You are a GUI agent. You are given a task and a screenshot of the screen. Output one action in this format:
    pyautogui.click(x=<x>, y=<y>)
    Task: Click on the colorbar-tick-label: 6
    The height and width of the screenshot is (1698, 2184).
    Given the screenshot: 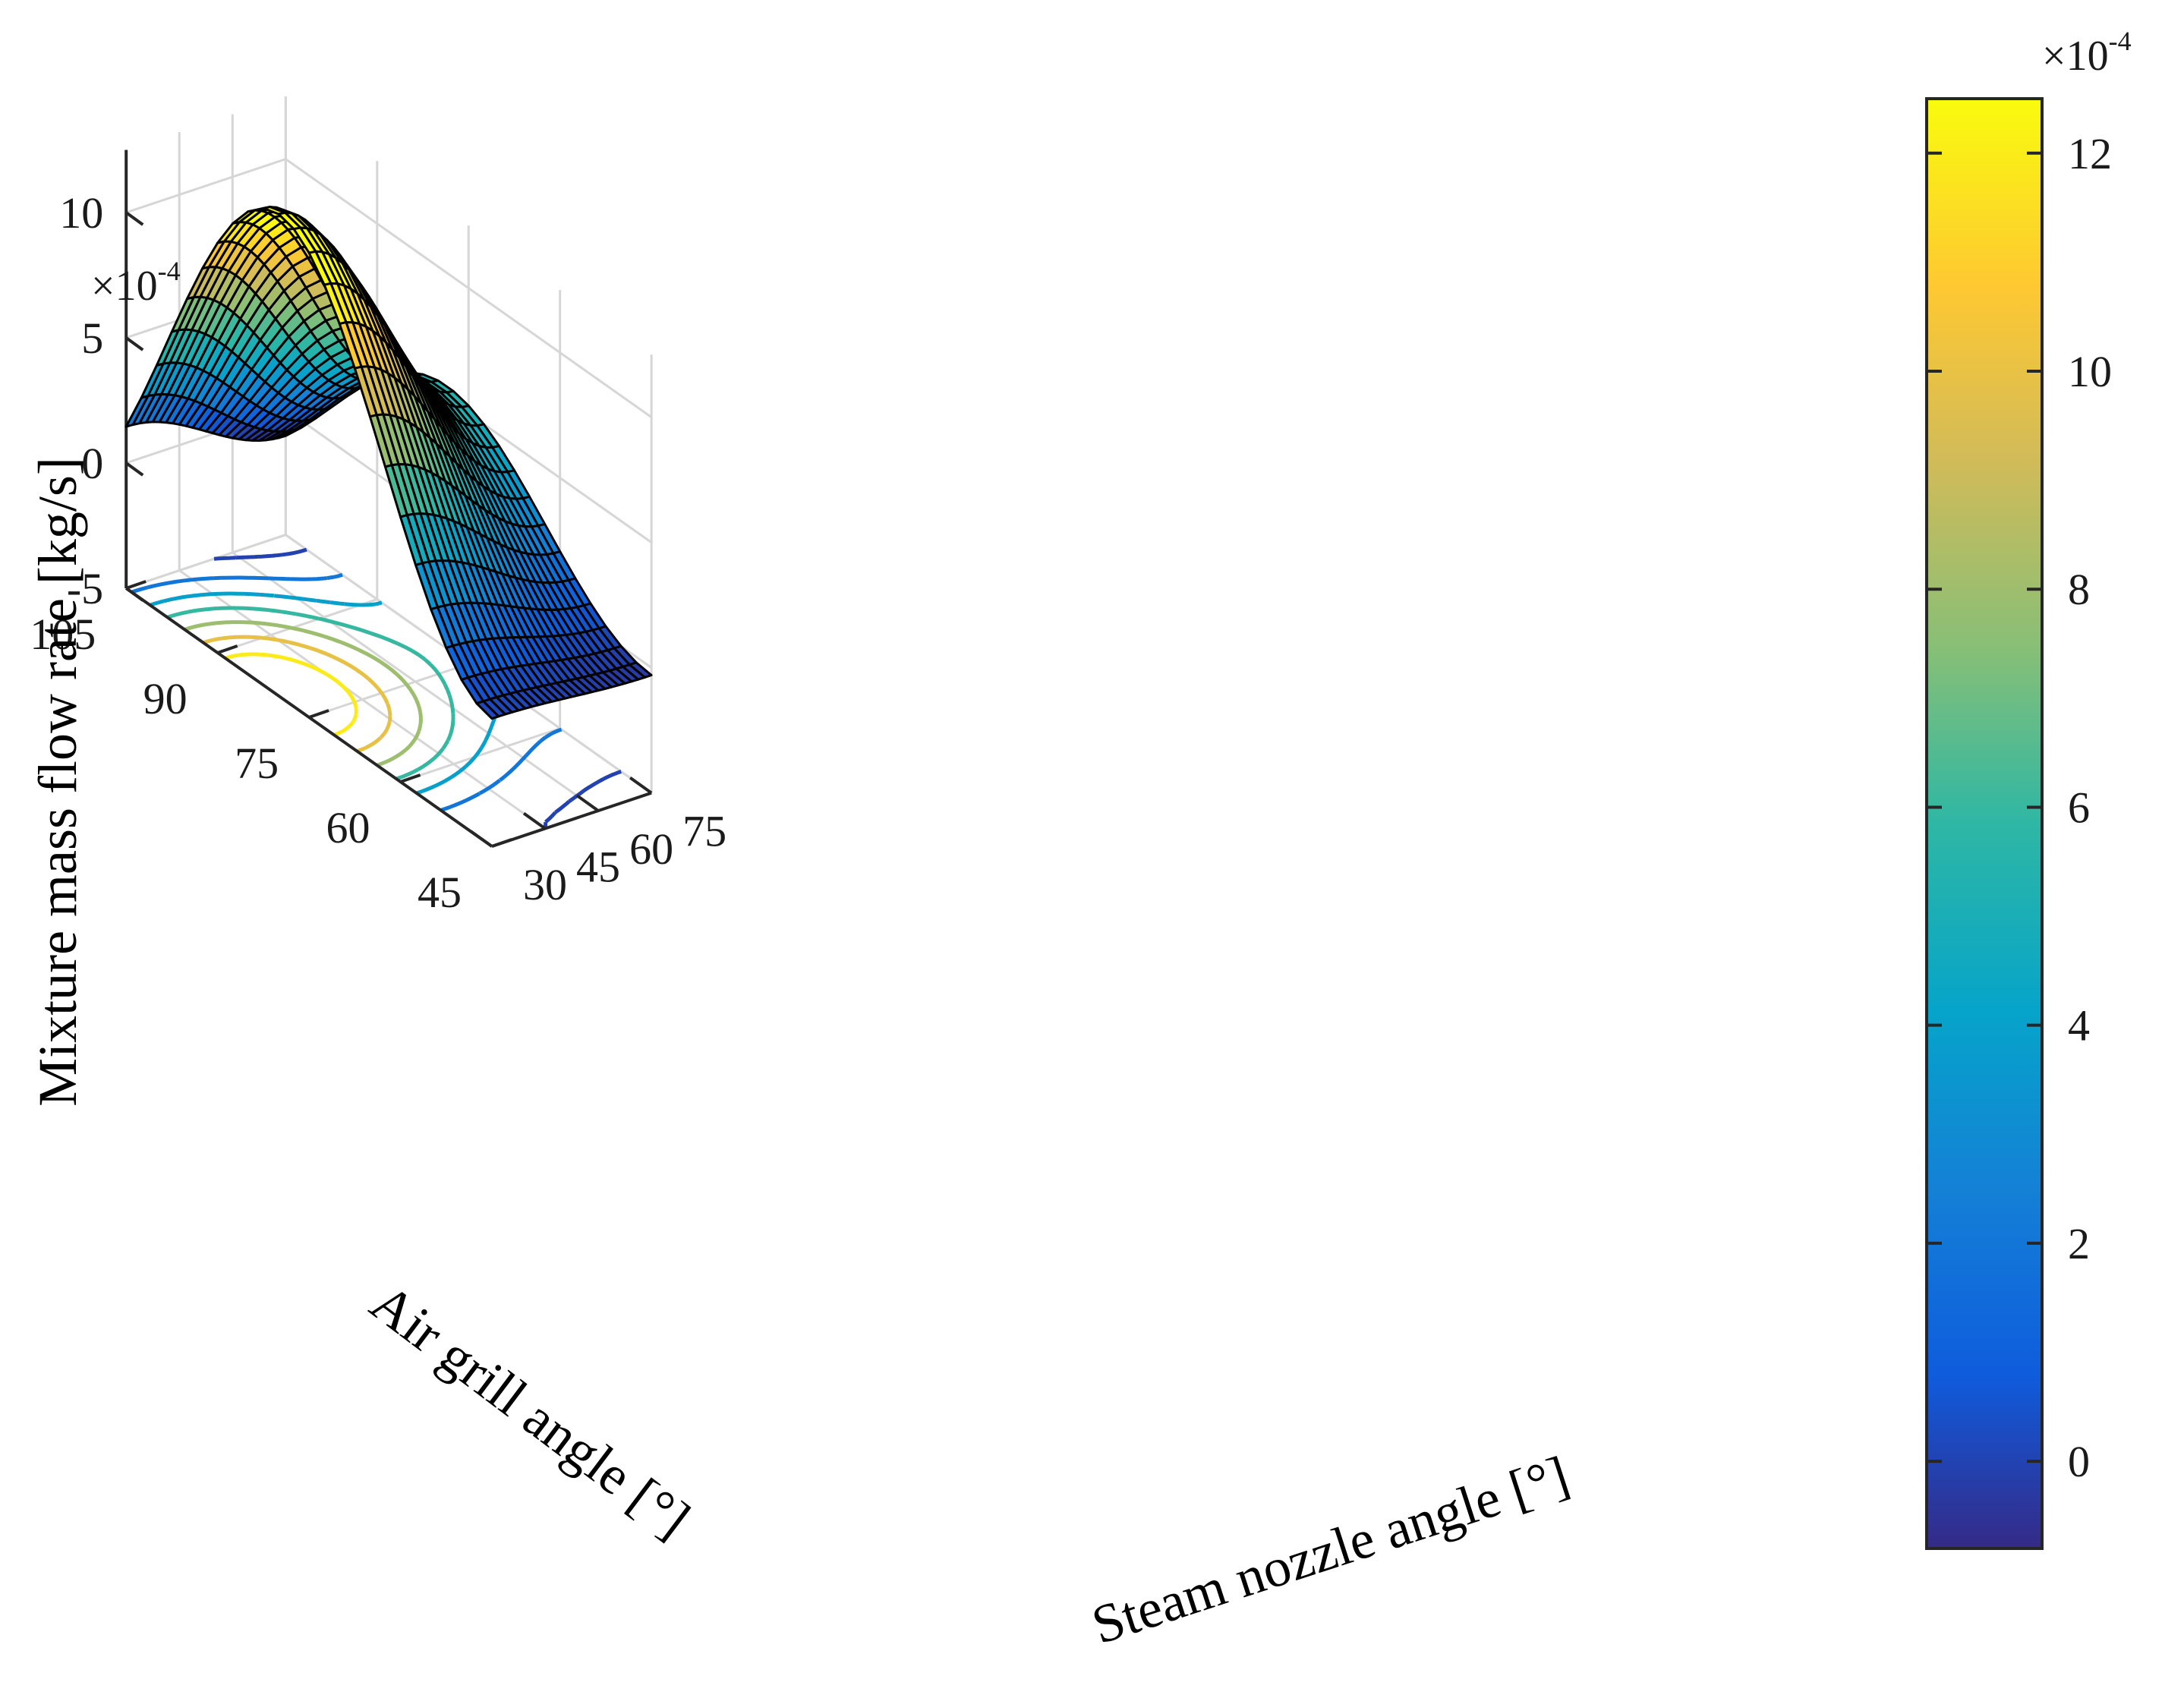 What is the action you would take?
    pyautogui.click(x=2079, y=808)
    